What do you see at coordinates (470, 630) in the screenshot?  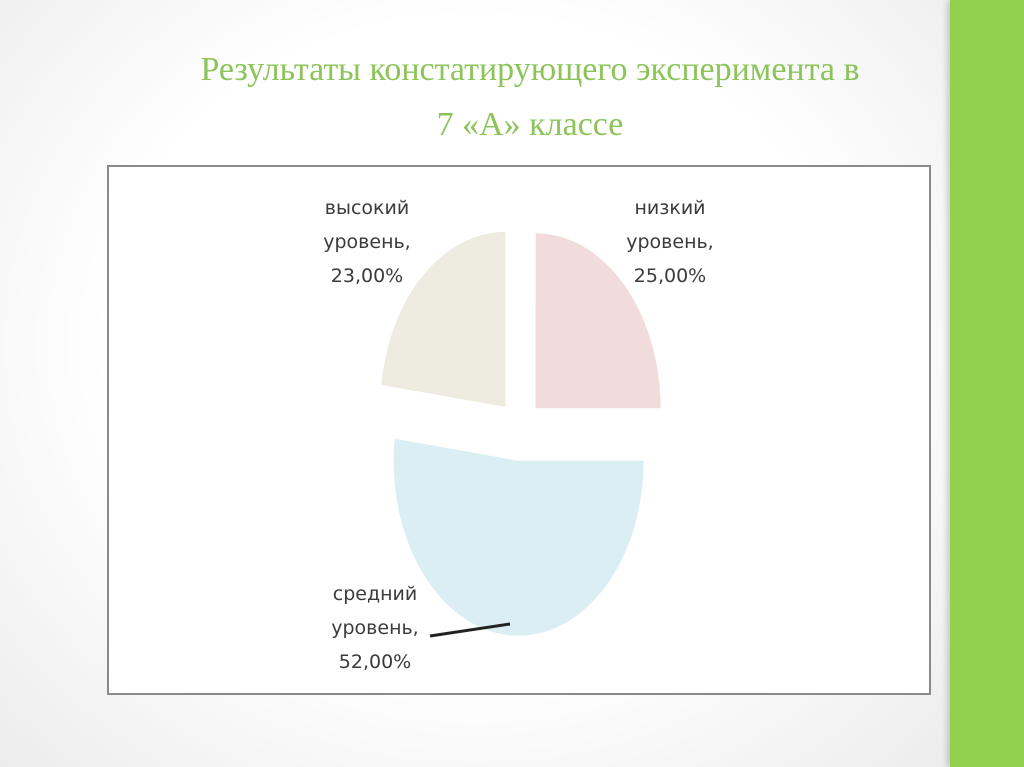 I see `leader-line-medium` at bounding box center [470, 630].